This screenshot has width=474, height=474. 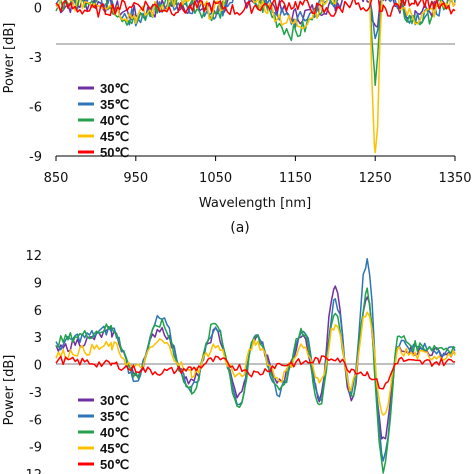 I want to click on y-tick-label: 12, so click(x=33, y=256).